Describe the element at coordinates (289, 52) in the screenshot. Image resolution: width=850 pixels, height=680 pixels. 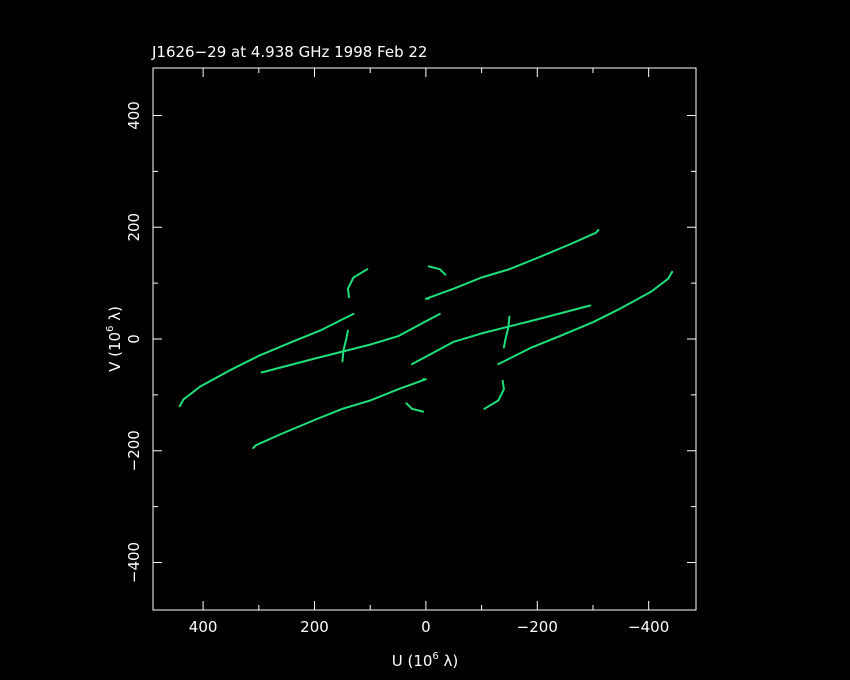
I see `chart-title: J1626−29 at 4.938 GHz 1998 Feb 22` at that location.